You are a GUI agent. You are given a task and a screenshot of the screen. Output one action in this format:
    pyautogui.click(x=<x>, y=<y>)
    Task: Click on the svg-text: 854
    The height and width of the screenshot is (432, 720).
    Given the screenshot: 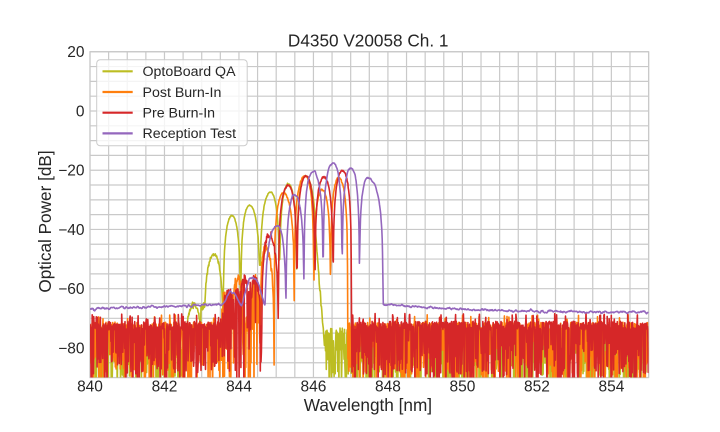 What is the action you would take?
    pyautogui.click(x=611, y=387)
    